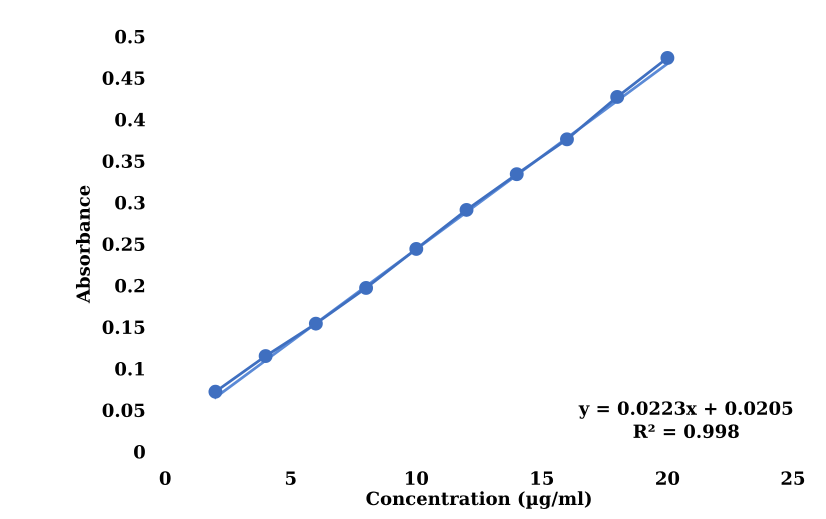 The height and width of the screenshot is (519, 826). I want to click on annotation: y = 0.0223x + 0.0205, so click(685, 410).